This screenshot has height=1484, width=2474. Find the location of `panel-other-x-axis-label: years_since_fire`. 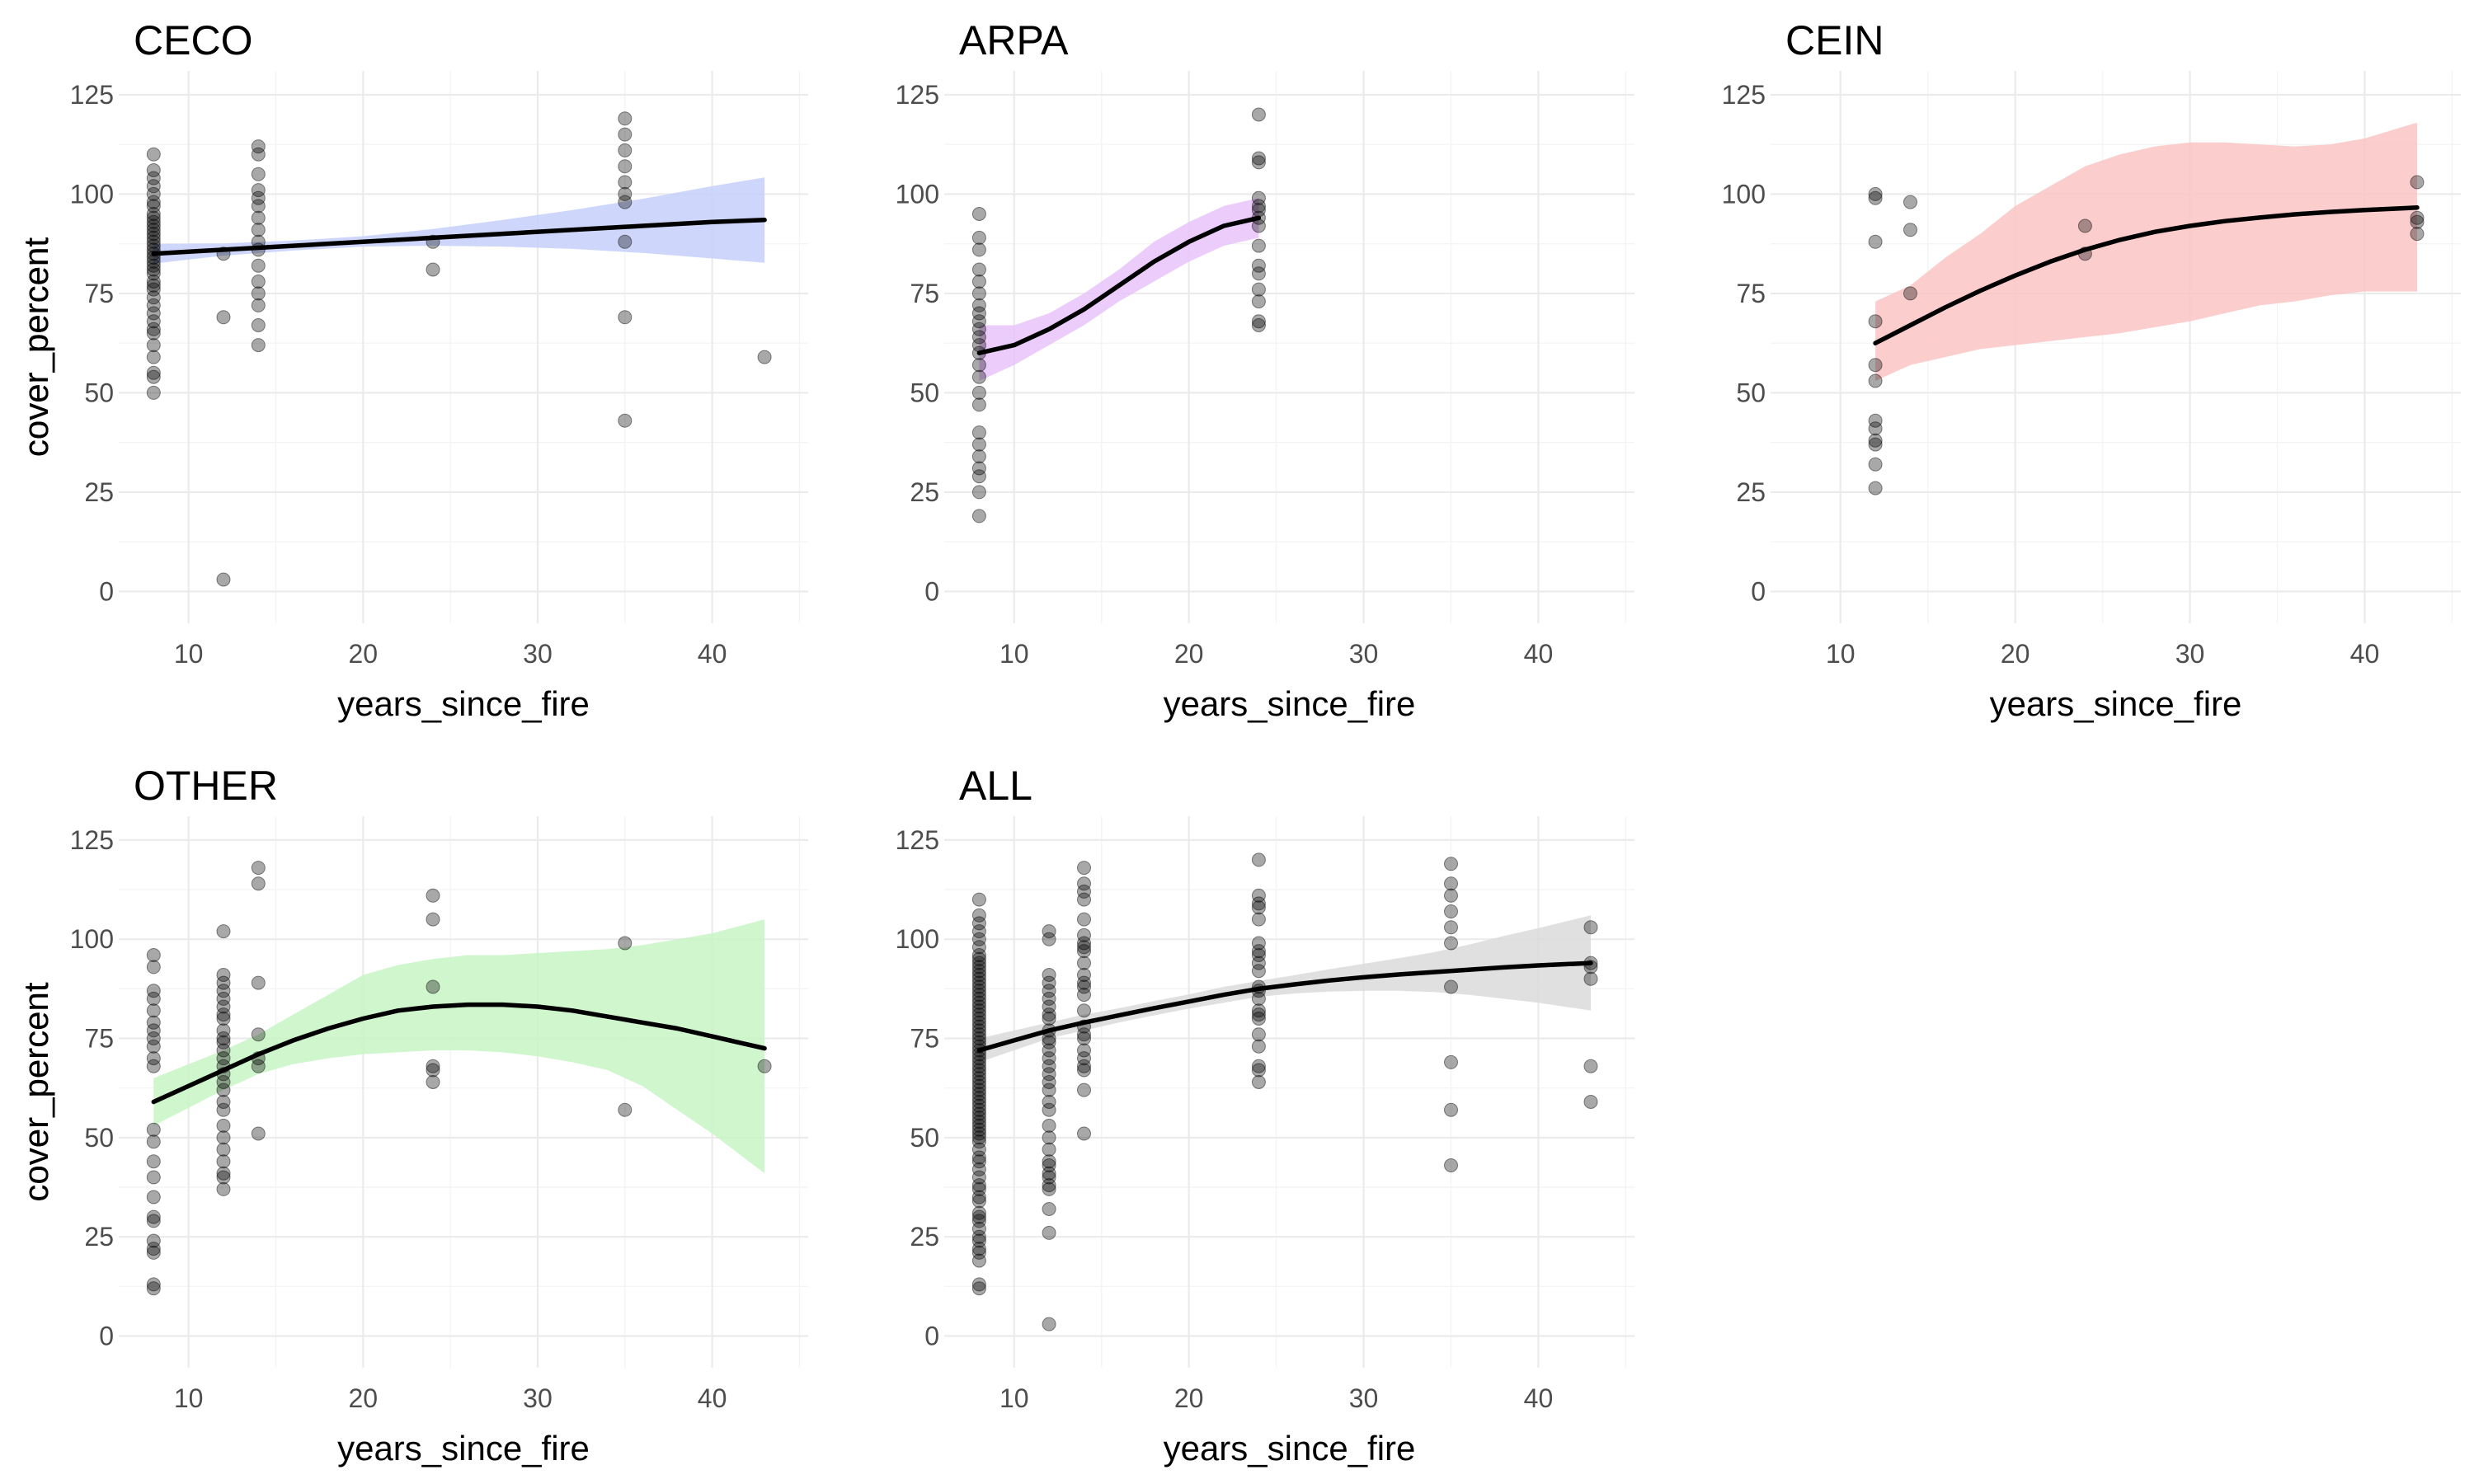

panel-other-x-axis-label: years_since_fire is located at coordinates (463, 1448).